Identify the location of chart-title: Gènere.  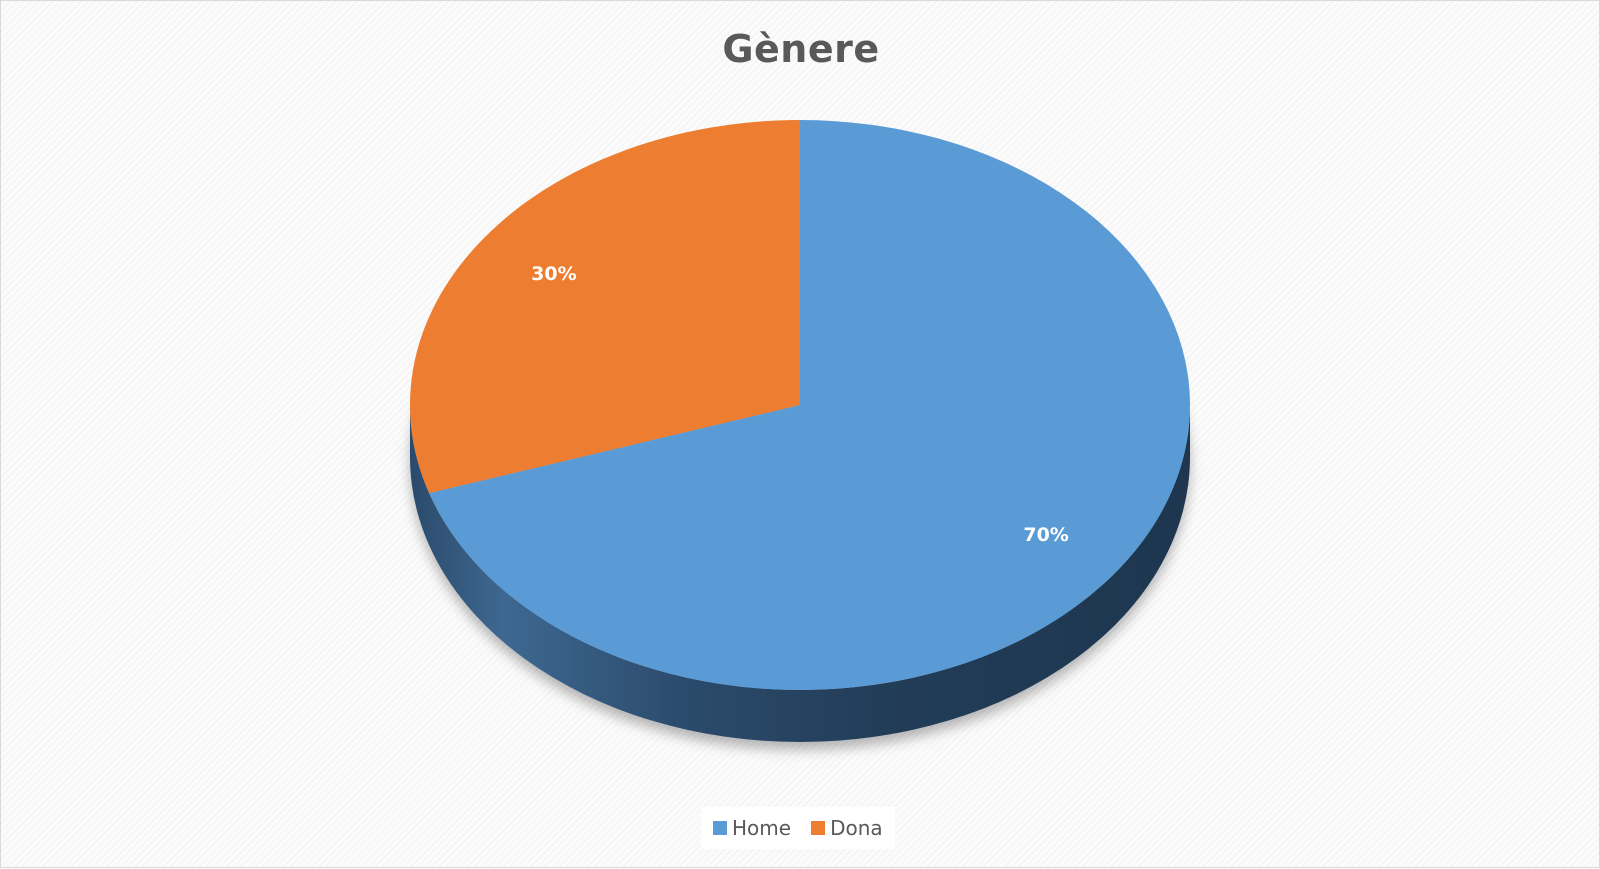
(801, 49).